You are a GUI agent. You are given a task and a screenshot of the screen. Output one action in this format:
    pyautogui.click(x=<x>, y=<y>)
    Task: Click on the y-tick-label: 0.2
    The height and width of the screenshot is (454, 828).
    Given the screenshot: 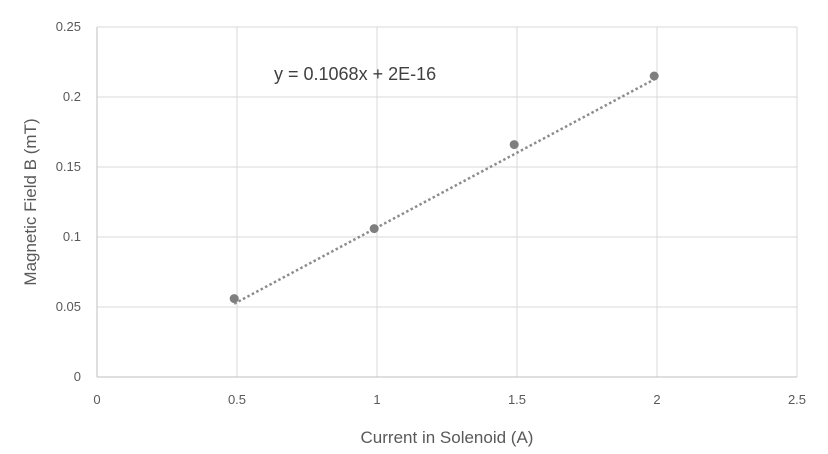 What is the action you would take?
    pyautogui.click(x=72, y=96)
    